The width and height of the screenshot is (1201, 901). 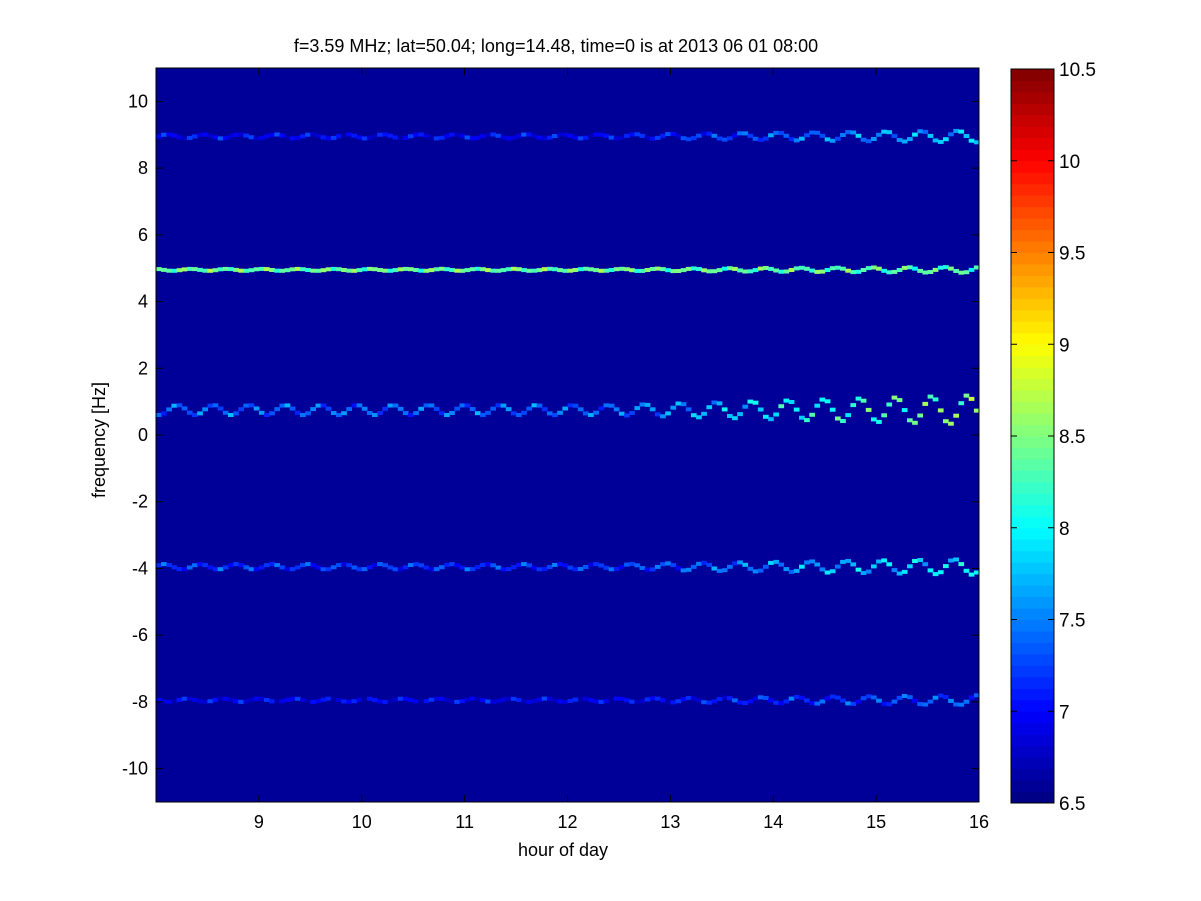 What do you see at coordinates (670, 822) in the screenshot?
I see `x-tick-label: 13` at bounding box center [670, 822].